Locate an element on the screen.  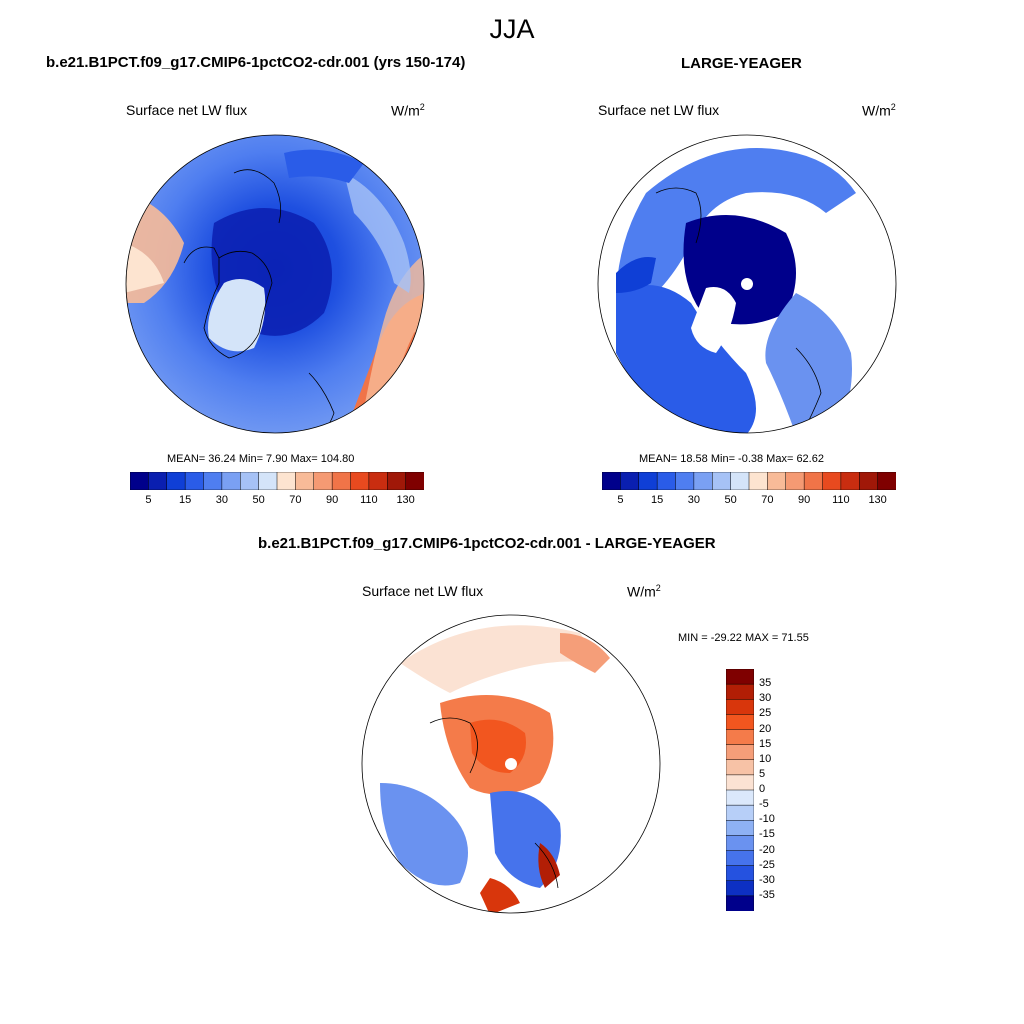
diff-colorbar-tick-label: 15 is located at coordinates (765, 743).